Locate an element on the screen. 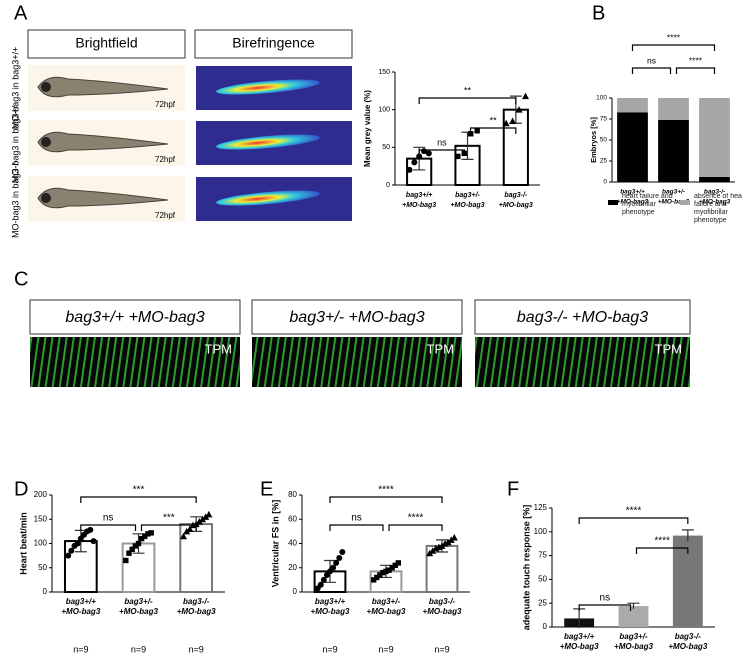 The height and width of the screenshot is (662, 742). fish-eye is located at coordinates (46, 142).